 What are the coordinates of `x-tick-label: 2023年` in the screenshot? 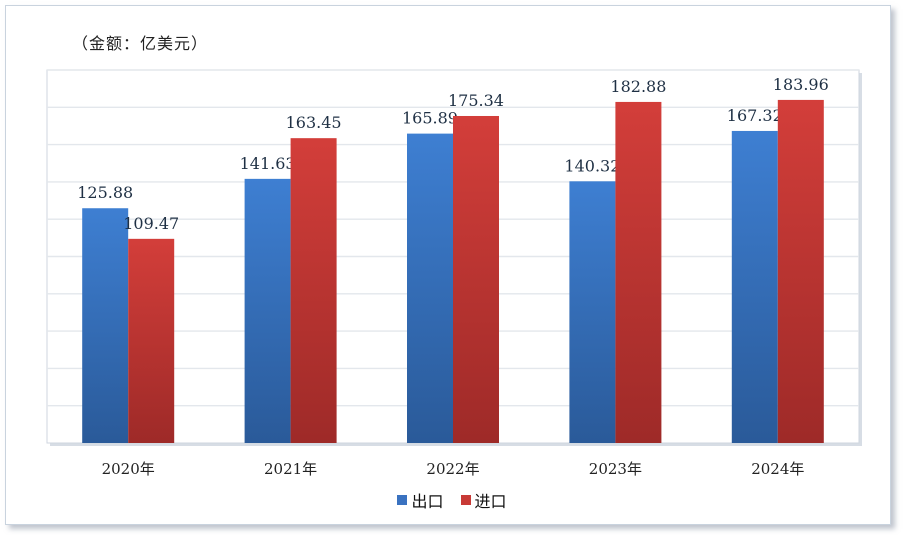 It's located at (615, 469).